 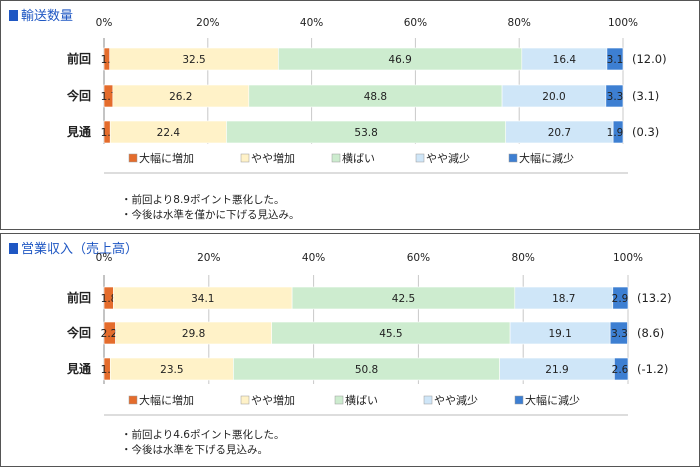 What do you see at coordinates (652, 369) in the screenshot?
I see `di-label: (-1.2)` at bounding box center [652, 369].